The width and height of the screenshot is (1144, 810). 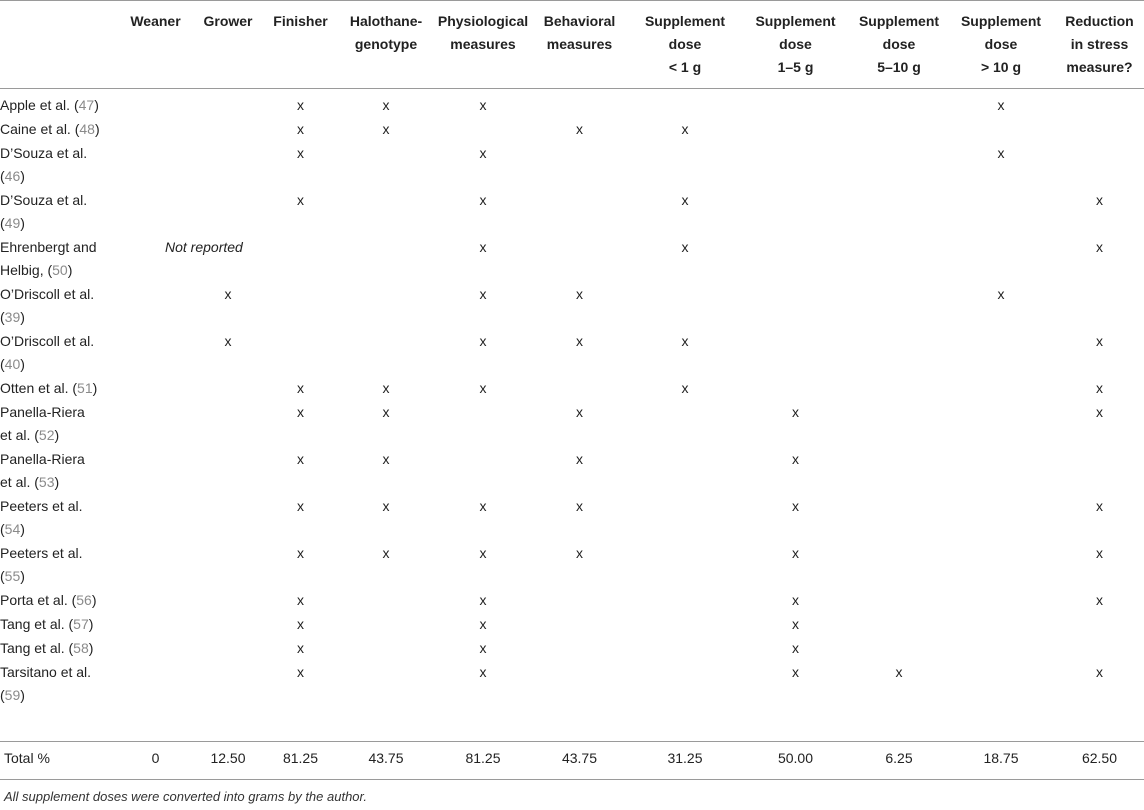 I want to click on reference-link: 56, so click(x=84, y=600).